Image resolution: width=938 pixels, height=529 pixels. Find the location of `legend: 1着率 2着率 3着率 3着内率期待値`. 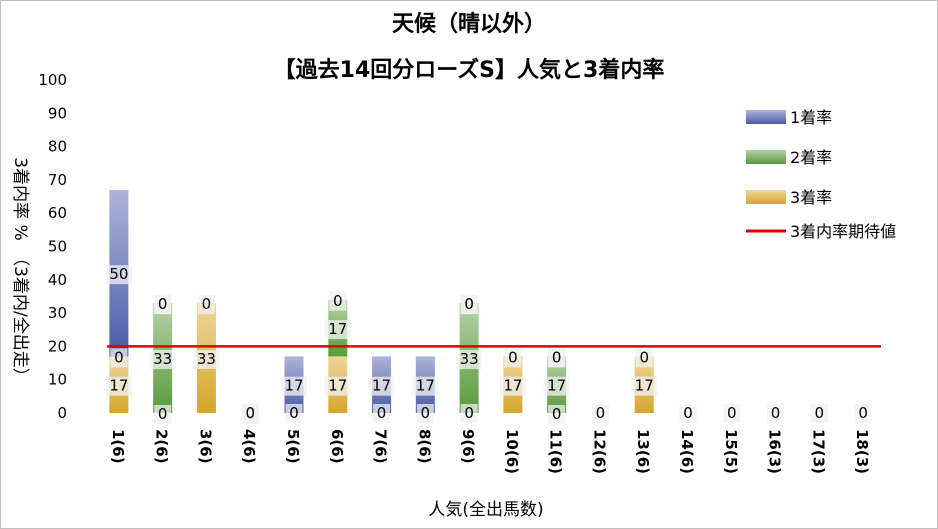

legend: 1着率 2着率 3着率 3着内率期待値 is located at coordinates (821, 174).